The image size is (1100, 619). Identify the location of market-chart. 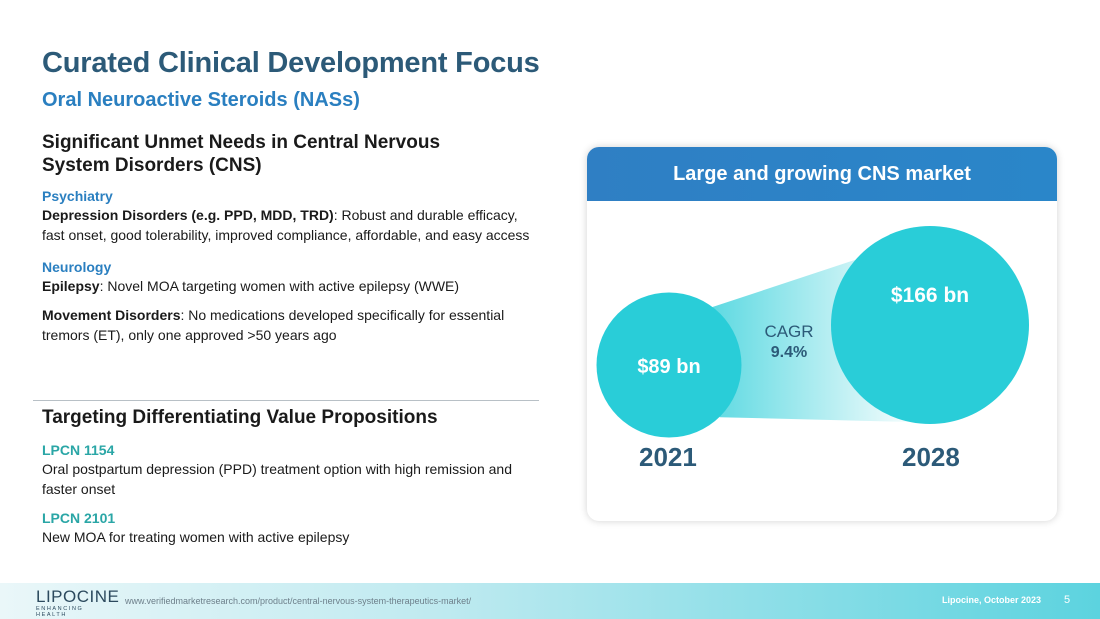
(812, 332).